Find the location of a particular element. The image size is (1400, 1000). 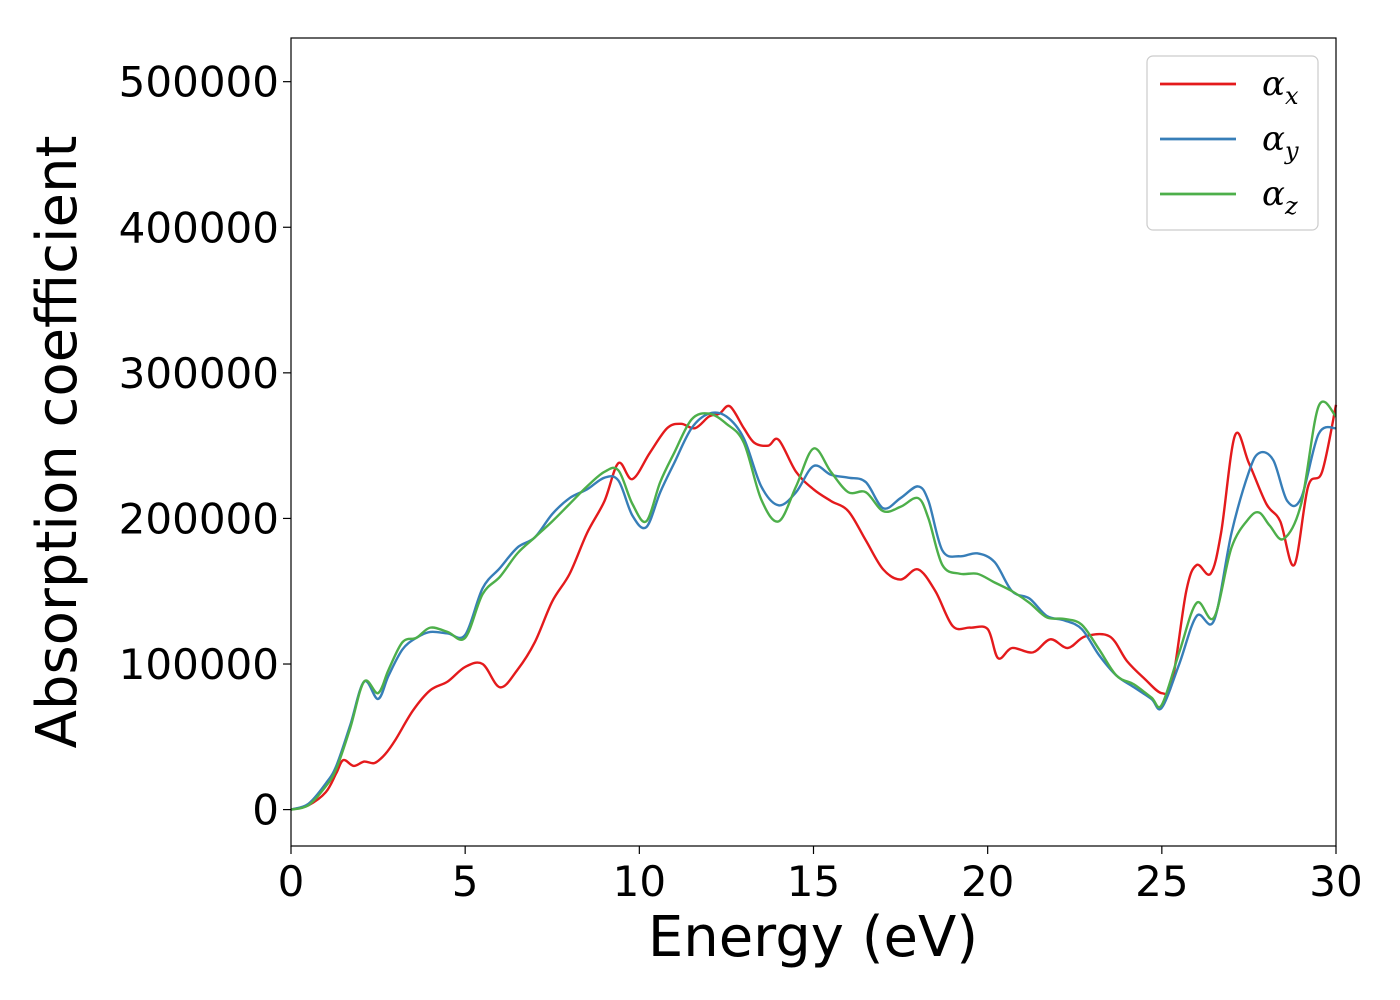

y-tick-label: 100000 is located at coordinates (199, 664).